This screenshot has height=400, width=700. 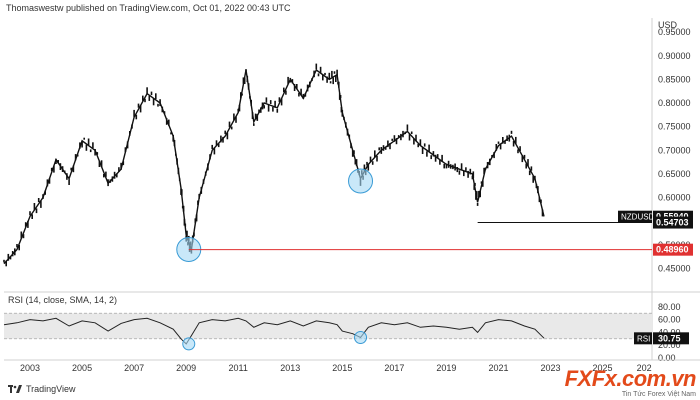 What do you see at coordinates (674, 150) in the screenshot?
I see `price-tick-label: 0.70000` at bounding box center [674, 150].